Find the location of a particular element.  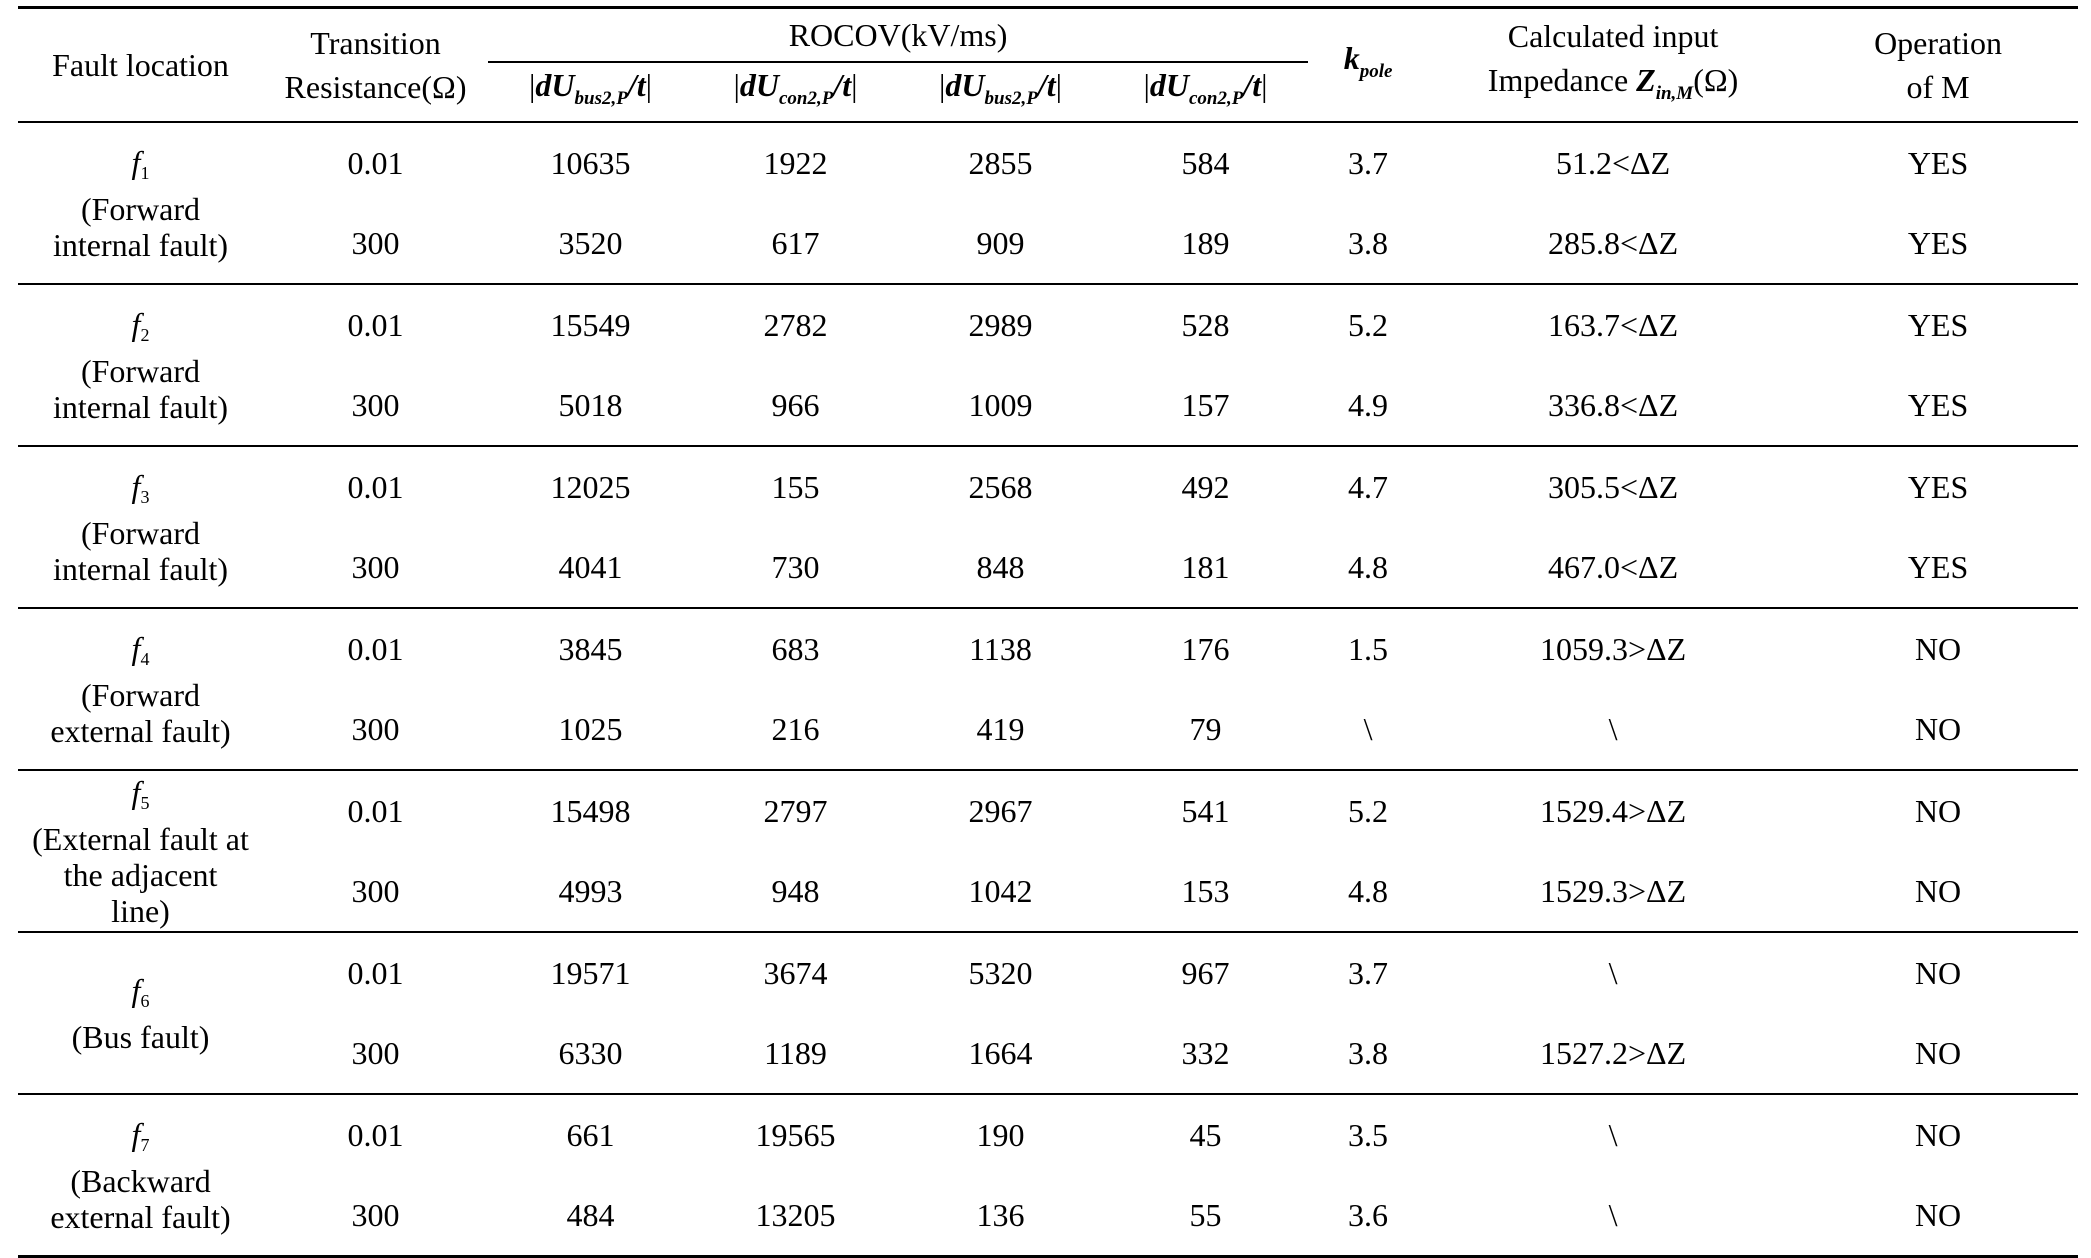

rocov-bus-cell: 3520 is located at coordinates (590, 242).